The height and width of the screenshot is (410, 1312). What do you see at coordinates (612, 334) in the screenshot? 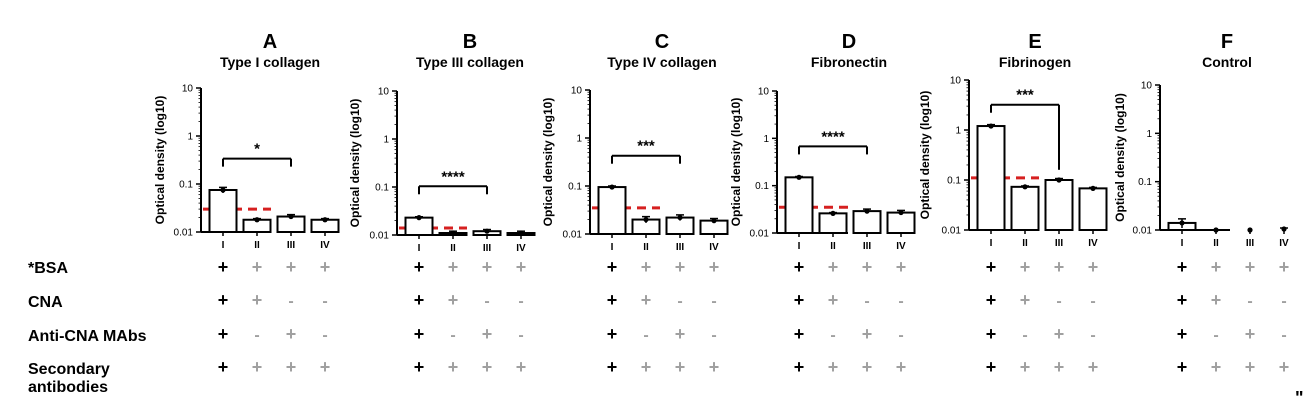
I see `panel-c-cond-r2-c0: +` at bounding box center [612, 334].